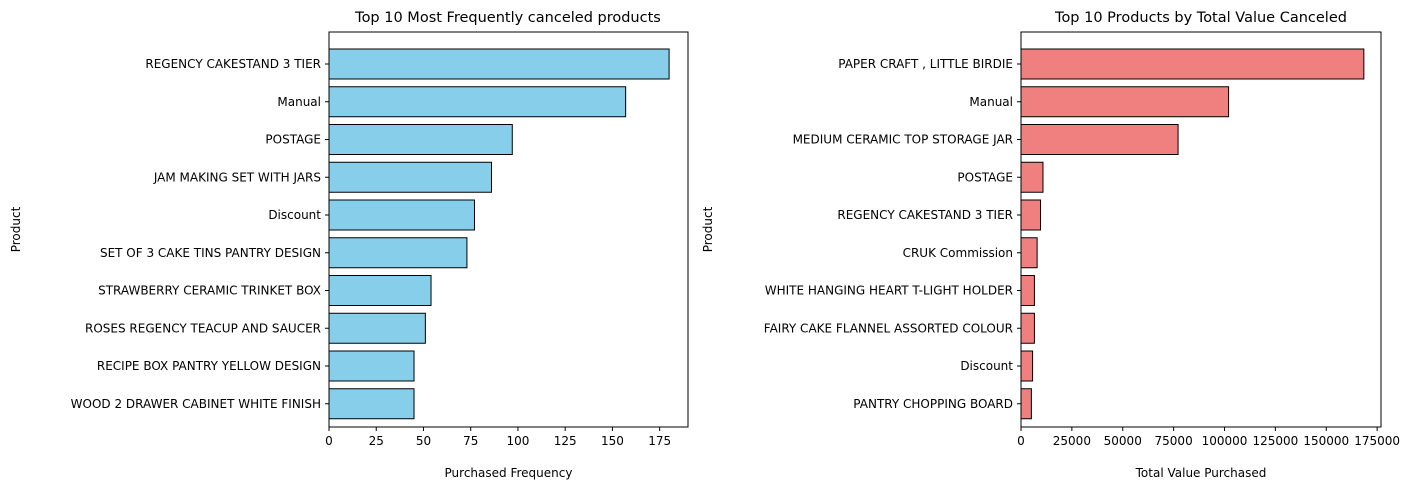 The image size is (1412, 490). Describe the element at coordinates (958, 253) in the screenshot. I see `category-label: CRUK Commission` at that location.